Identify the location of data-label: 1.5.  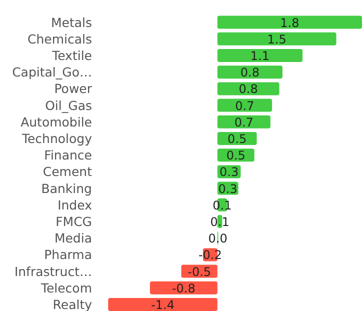
(276, 39).